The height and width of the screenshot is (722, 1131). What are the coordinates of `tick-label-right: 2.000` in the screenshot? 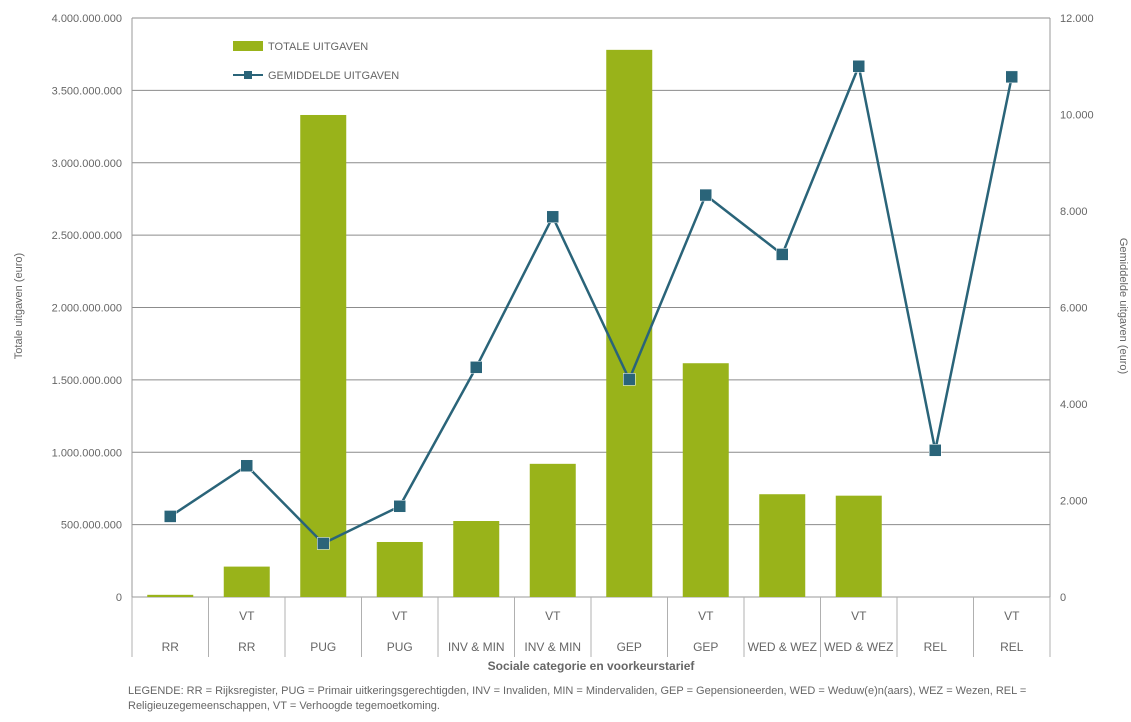 It's located at (1074, 502).